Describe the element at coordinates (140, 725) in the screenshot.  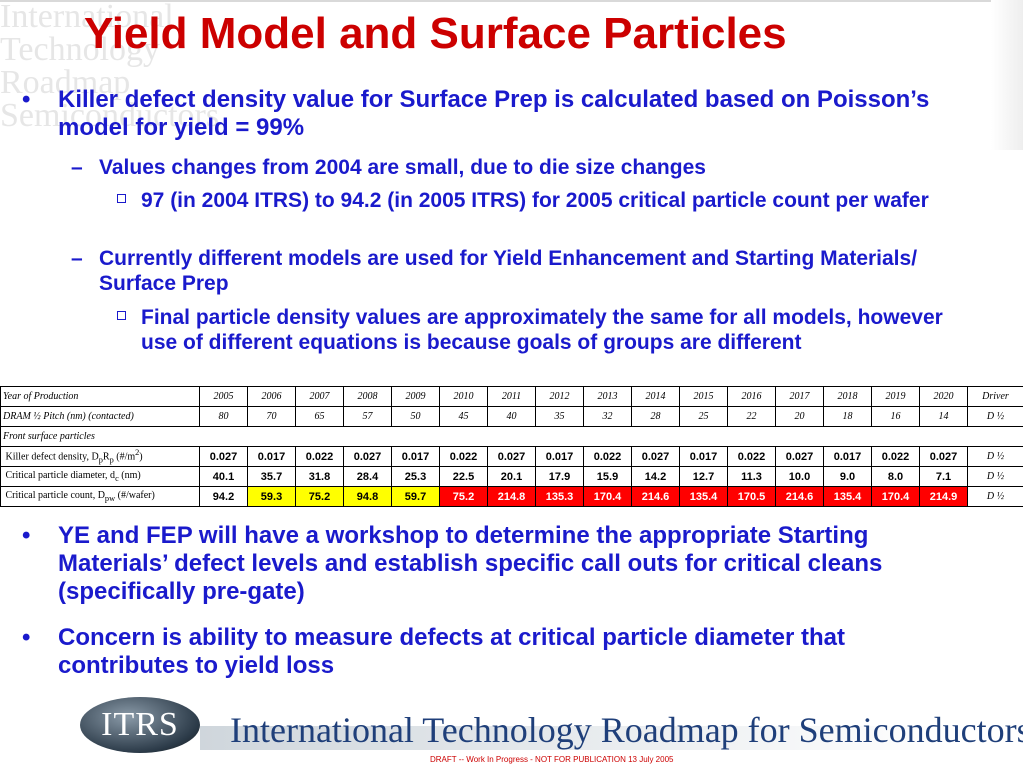
I see `itrs-logo: ITRS` at that location.